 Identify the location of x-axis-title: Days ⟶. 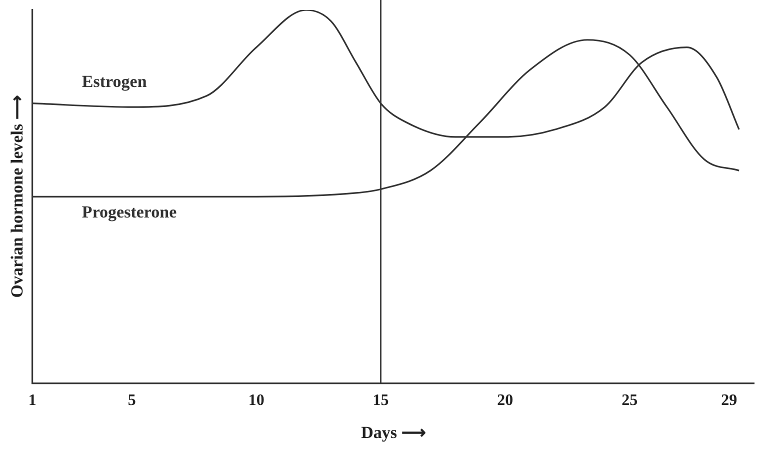
(393, 432).